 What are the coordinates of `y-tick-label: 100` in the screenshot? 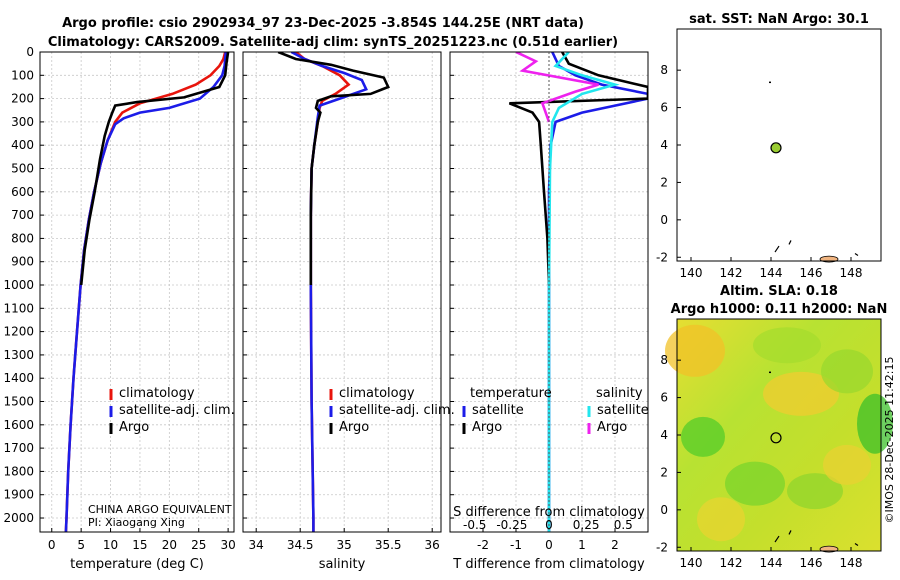 It's located at (22, 75).